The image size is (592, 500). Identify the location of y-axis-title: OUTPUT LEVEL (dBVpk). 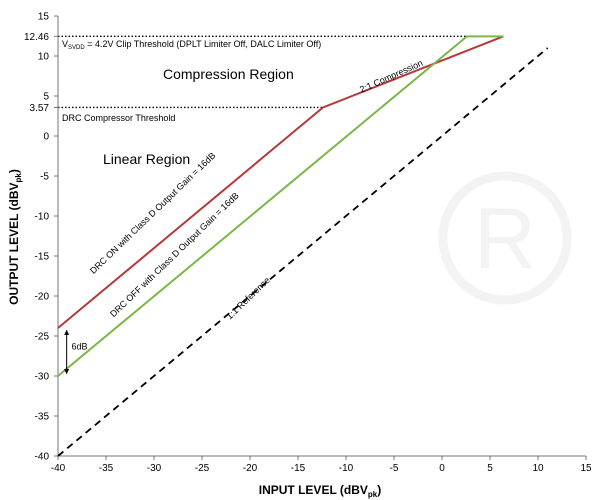
(15, 237).